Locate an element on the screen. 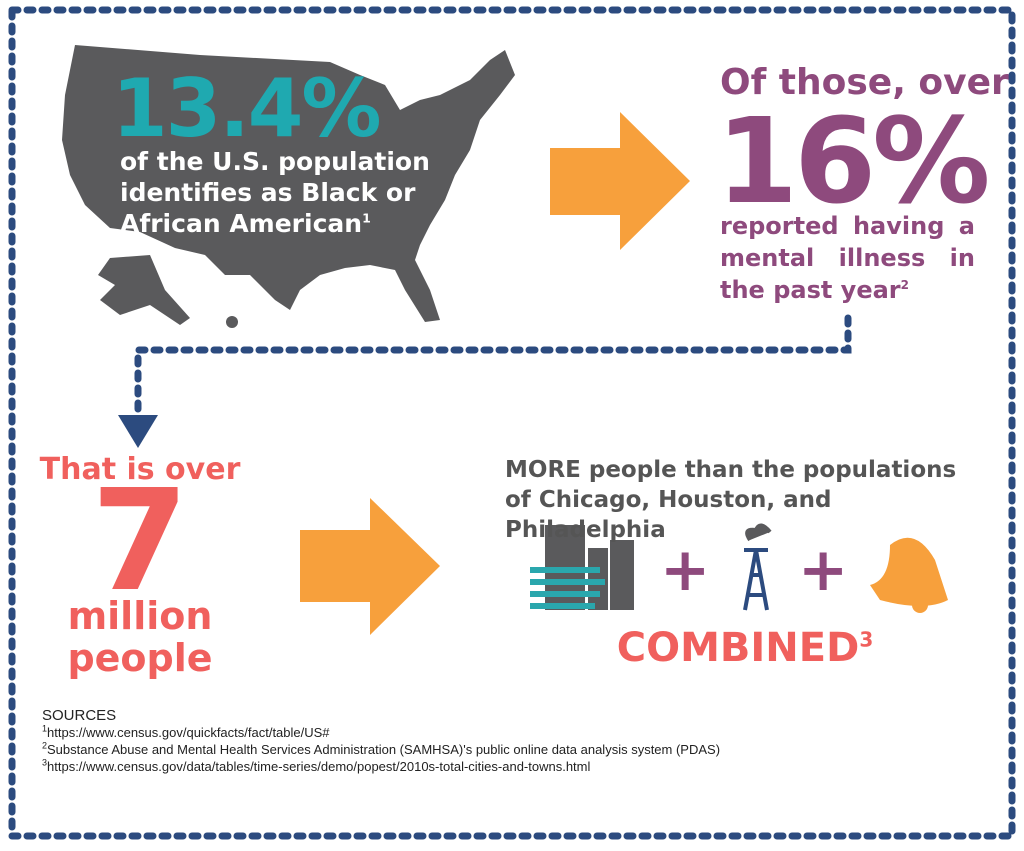  hawaii is located at coordinates (232, 322).